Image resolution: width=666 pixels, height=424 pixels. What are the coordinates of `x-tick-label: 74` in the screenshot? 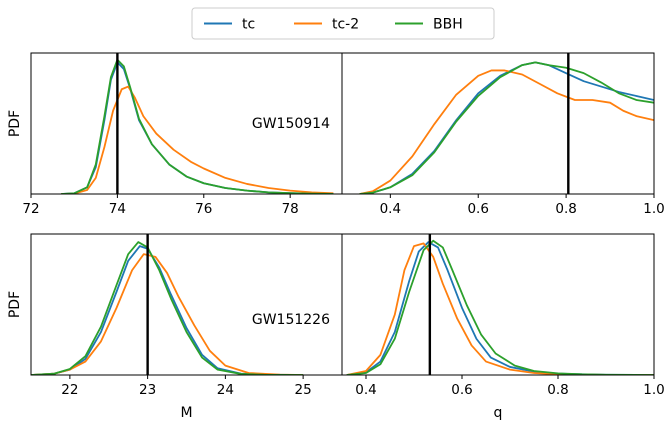 It's located at (117, 209).